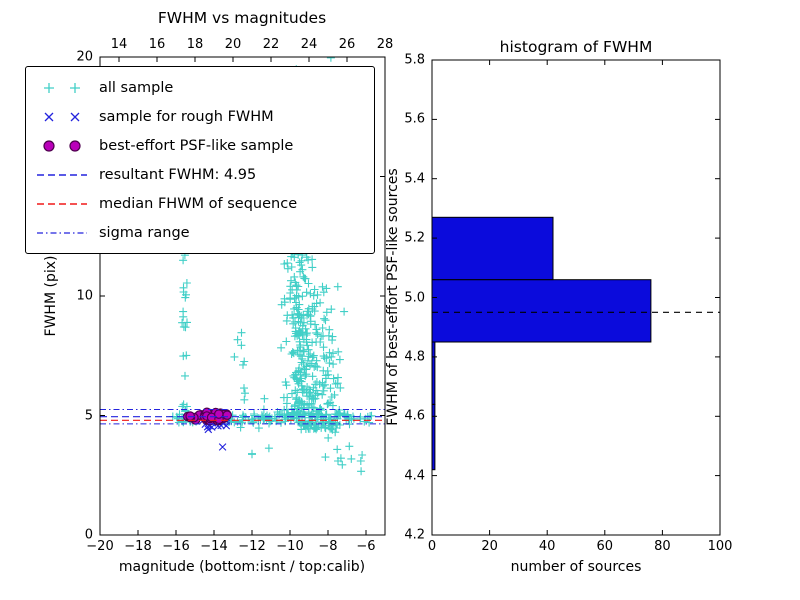  Describe the element at coordinates (347, 44) in the screenshot. I see `left-x-top-tick-label: 26` at that location.